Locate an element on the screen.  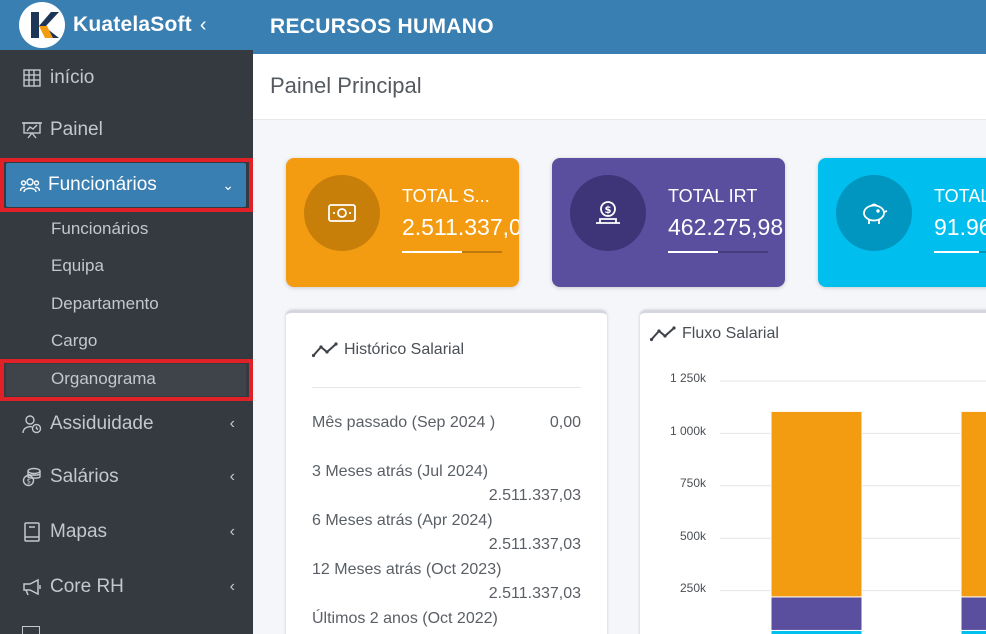
money-bill-icon is located at coordinates (342, 213).